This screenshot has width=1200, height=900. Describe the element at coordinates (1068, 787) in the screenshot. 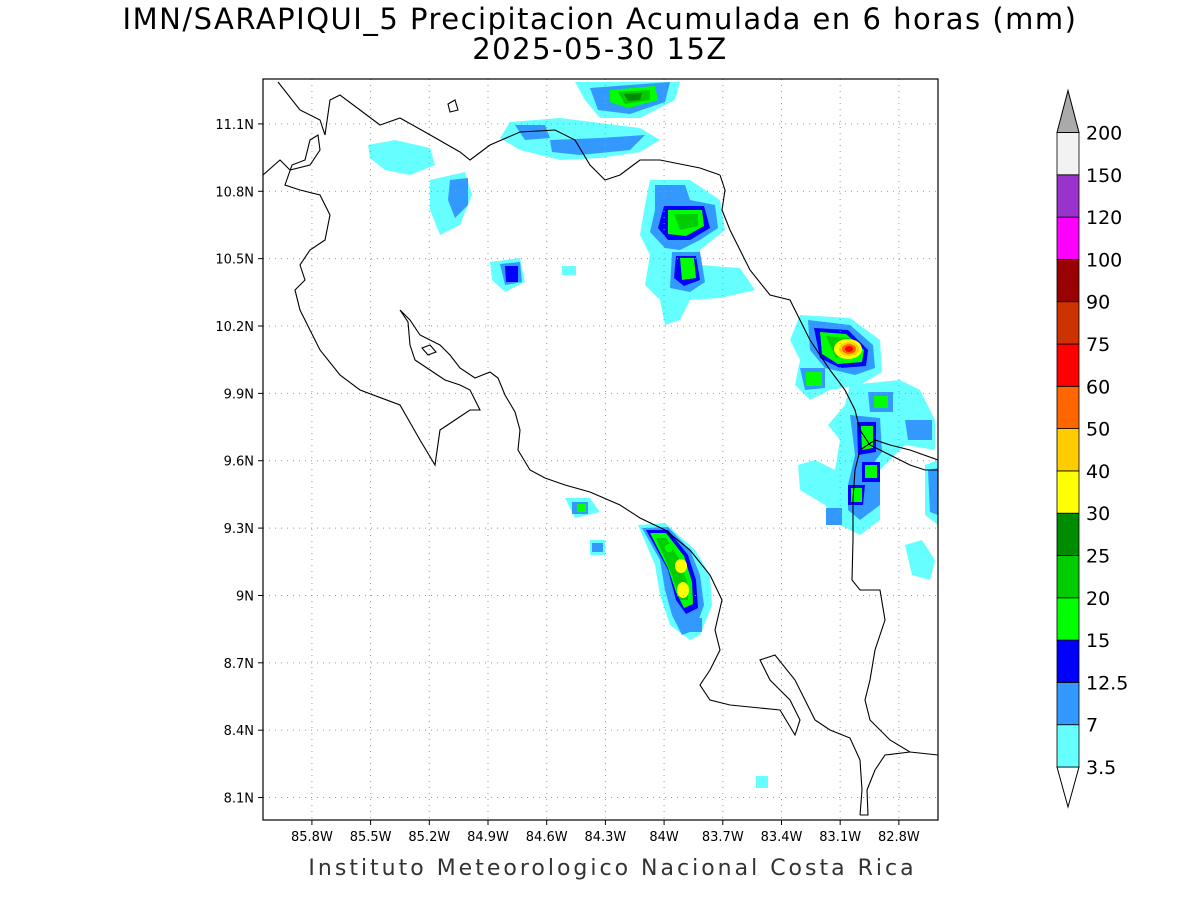

I see `colorbar-under-triangle` at that location.